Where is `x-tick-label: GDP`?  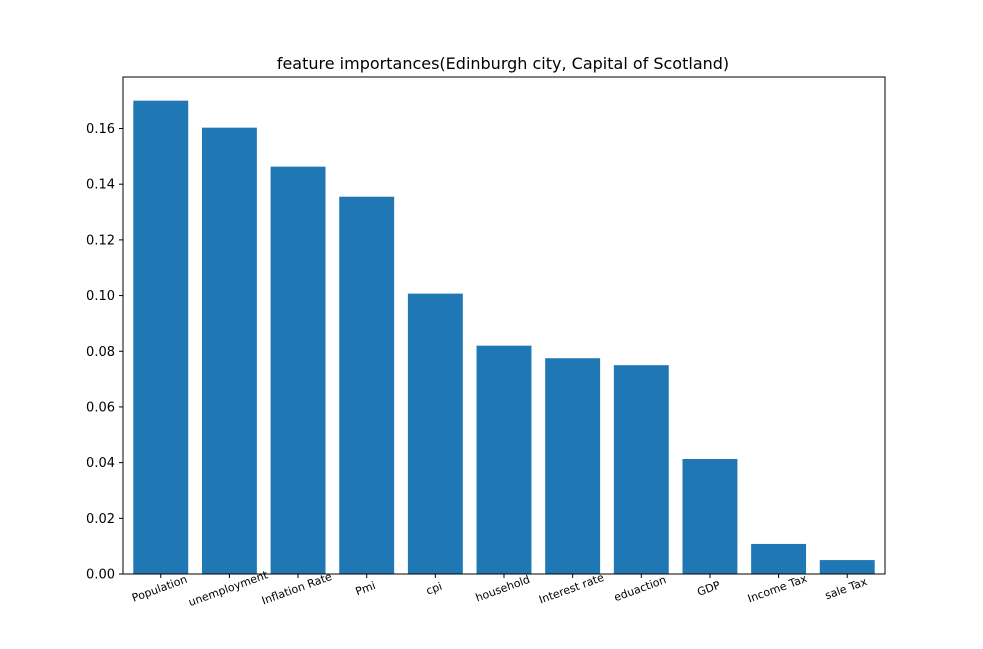 x-tick-label: GDP is located at coordinates (708, 588).